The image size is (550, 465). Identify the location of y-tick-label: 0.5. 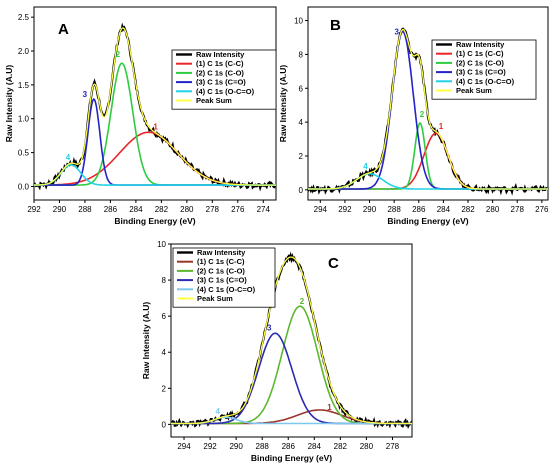
(24, 153).